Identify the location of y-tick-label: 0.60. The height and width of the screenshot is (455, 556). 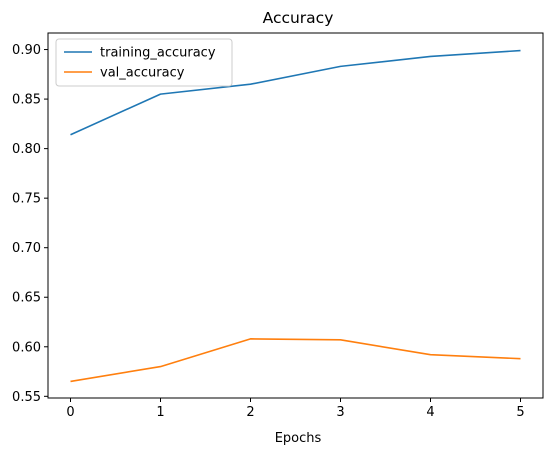
(26, 347).